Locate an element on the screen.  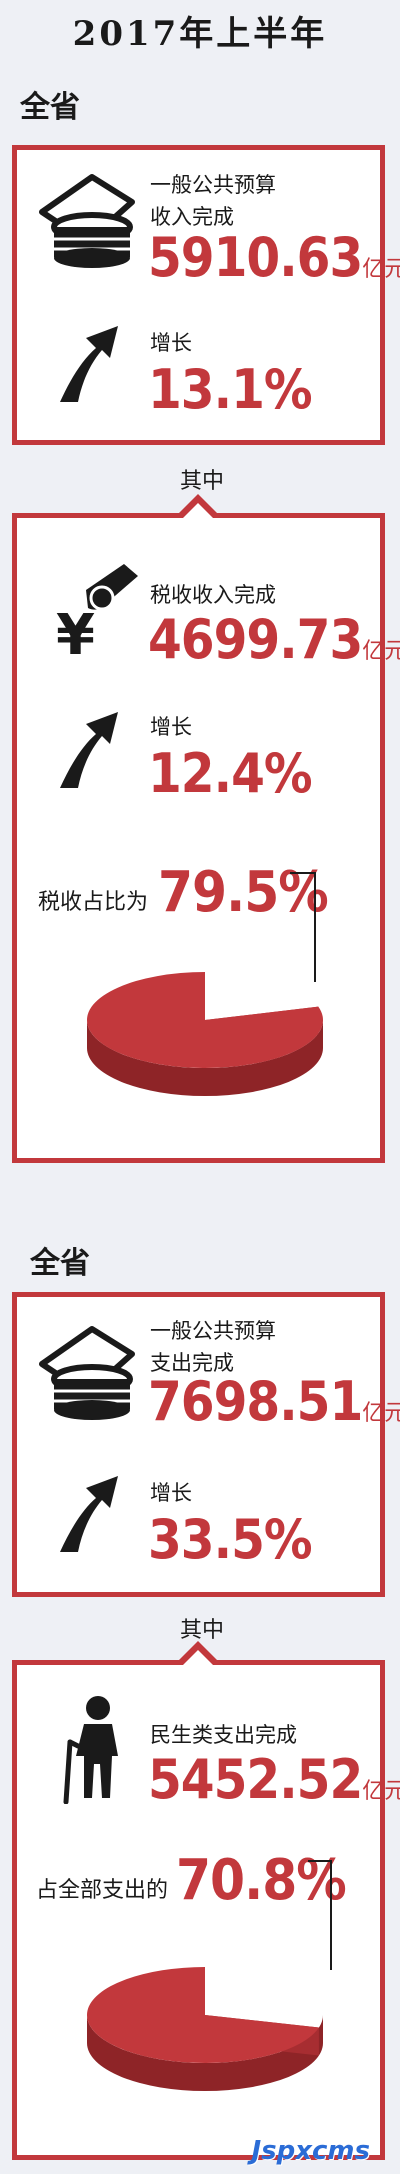
livelihood-label: 民生类支出完成 is located at coordinates (223, 1735).